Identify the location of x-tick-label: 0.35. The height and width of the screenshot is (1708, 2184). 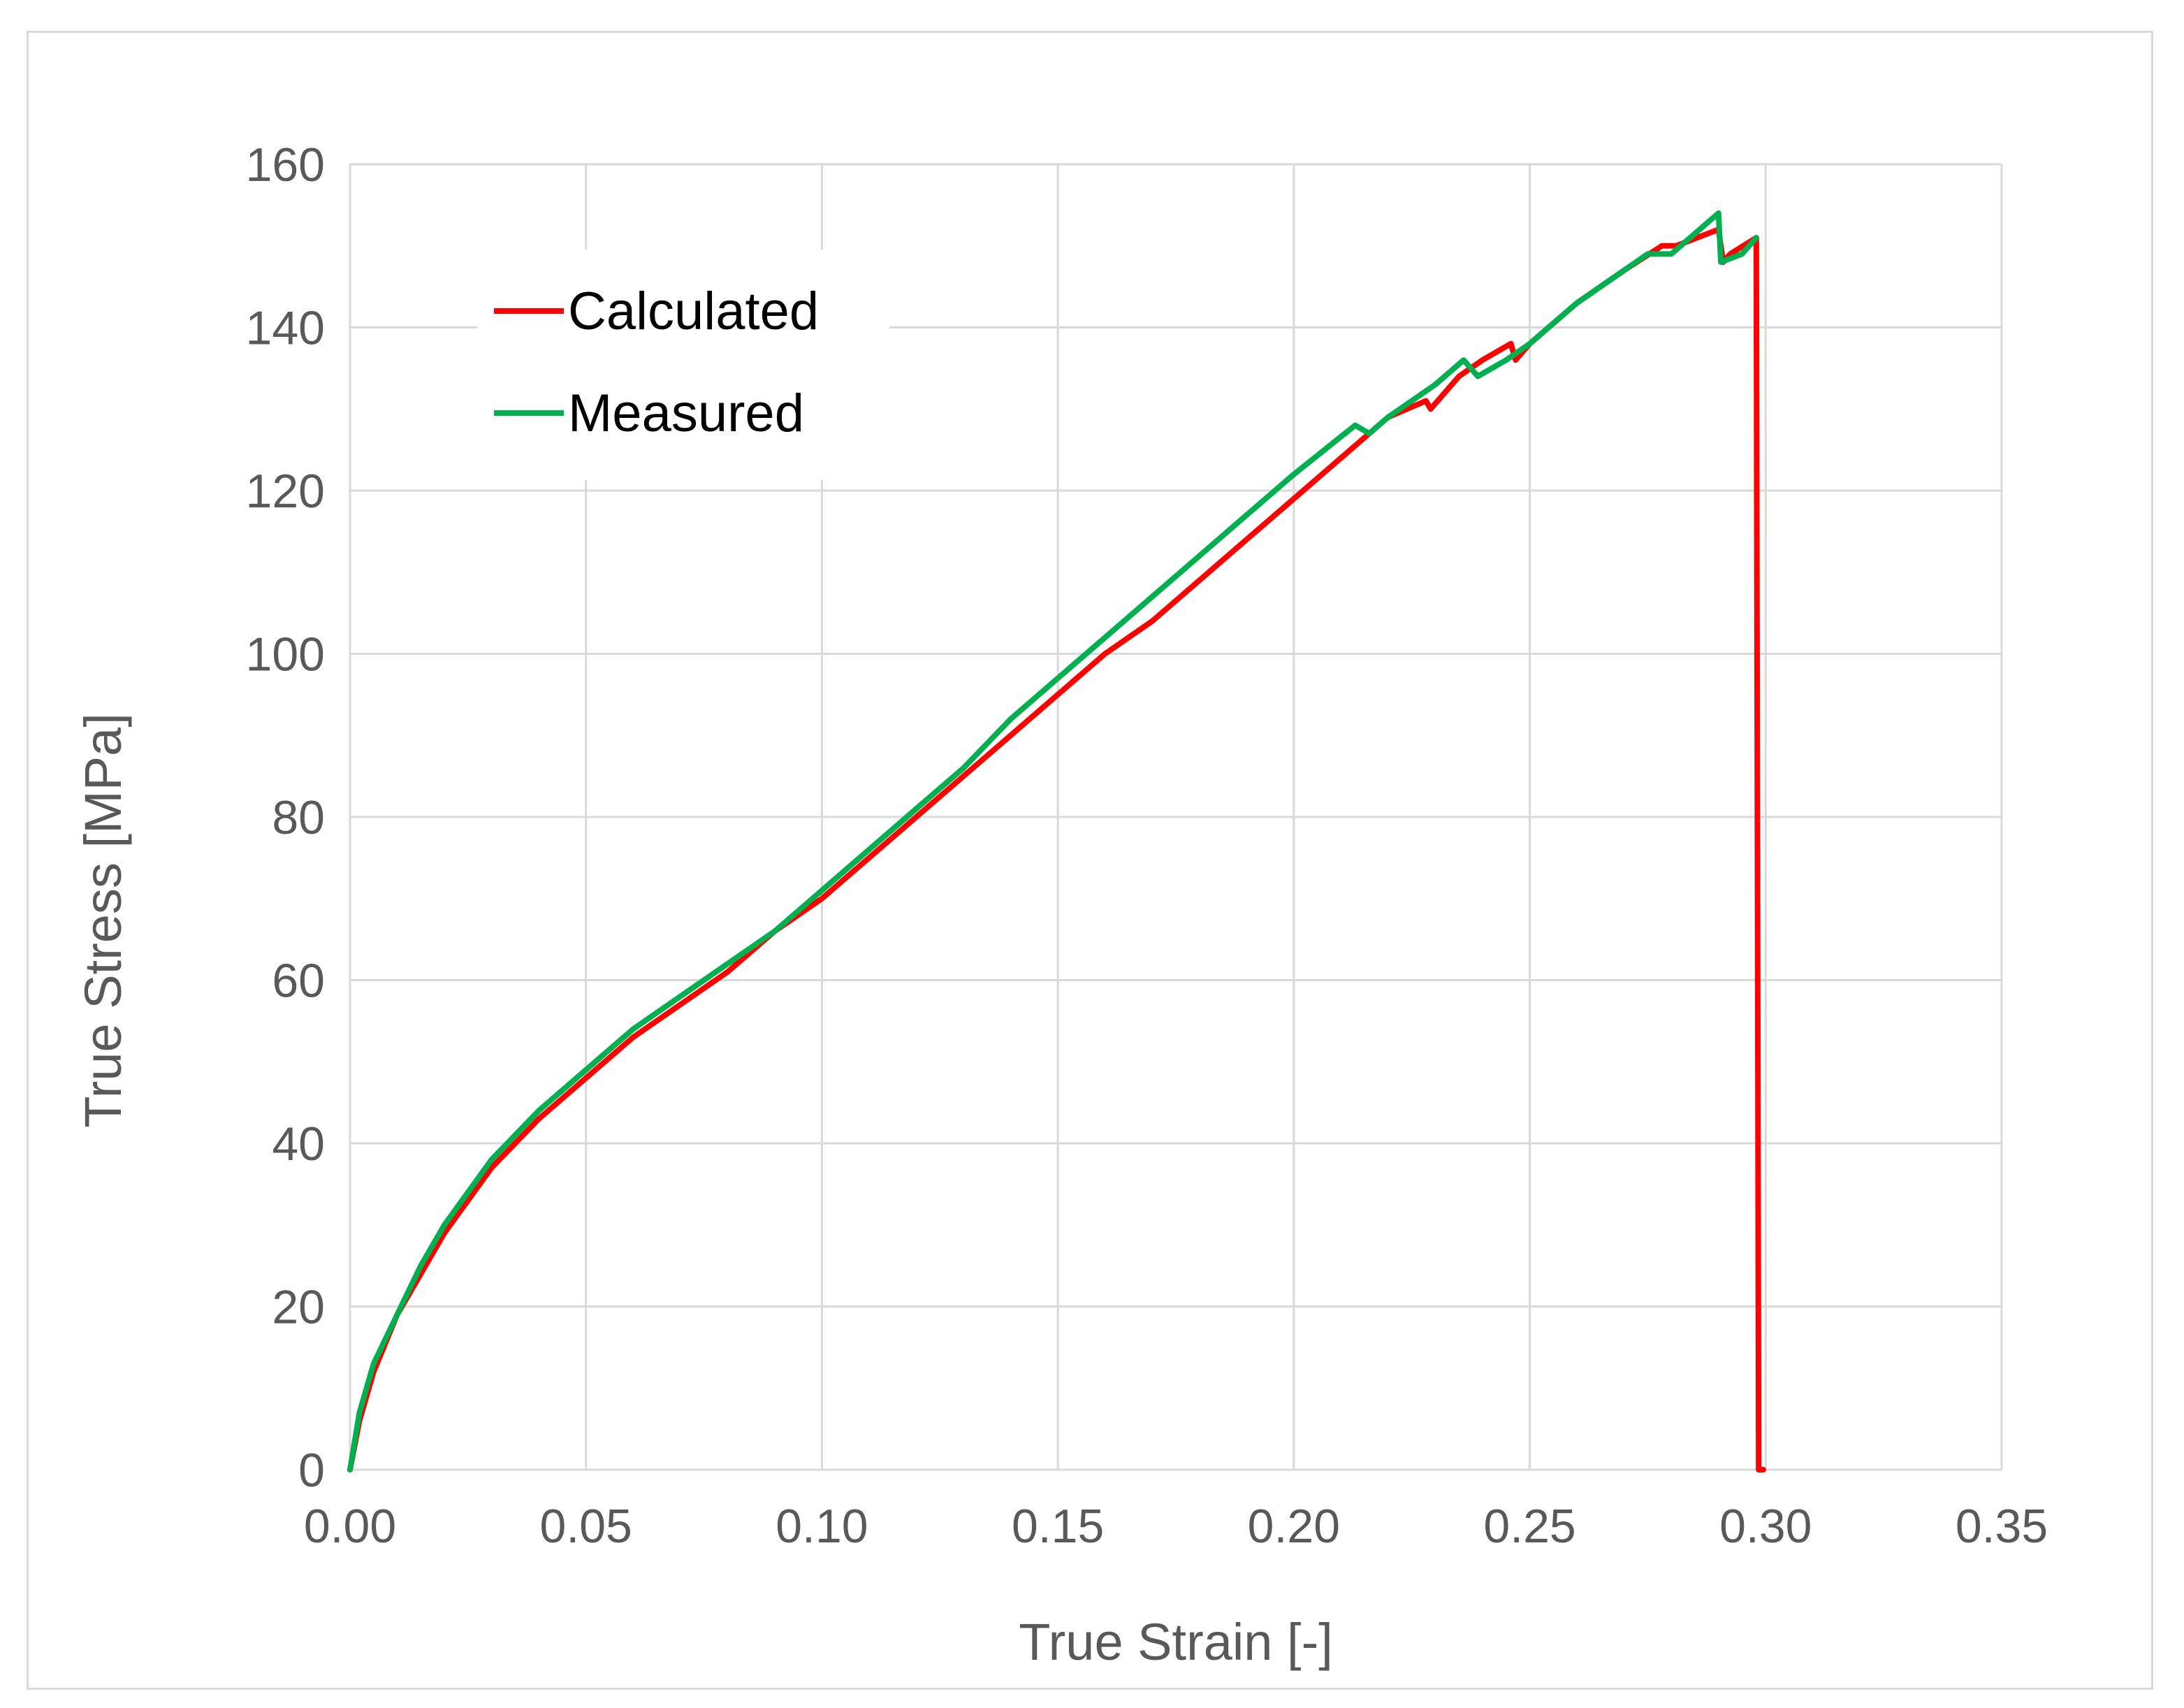
(2002, 1526).